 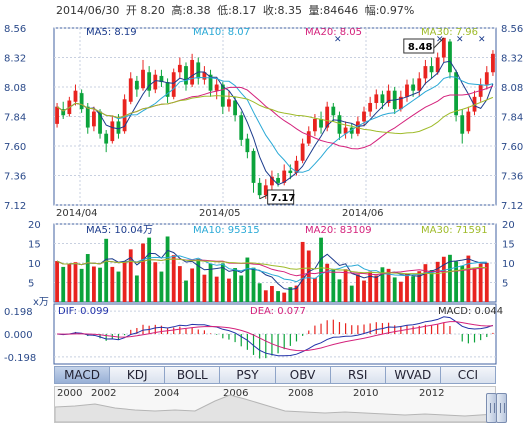 What do you see at coordinates (20, 358) in the screenshot?
I see `macd-tick-left: -0.198` at bounding box center [20, 358].